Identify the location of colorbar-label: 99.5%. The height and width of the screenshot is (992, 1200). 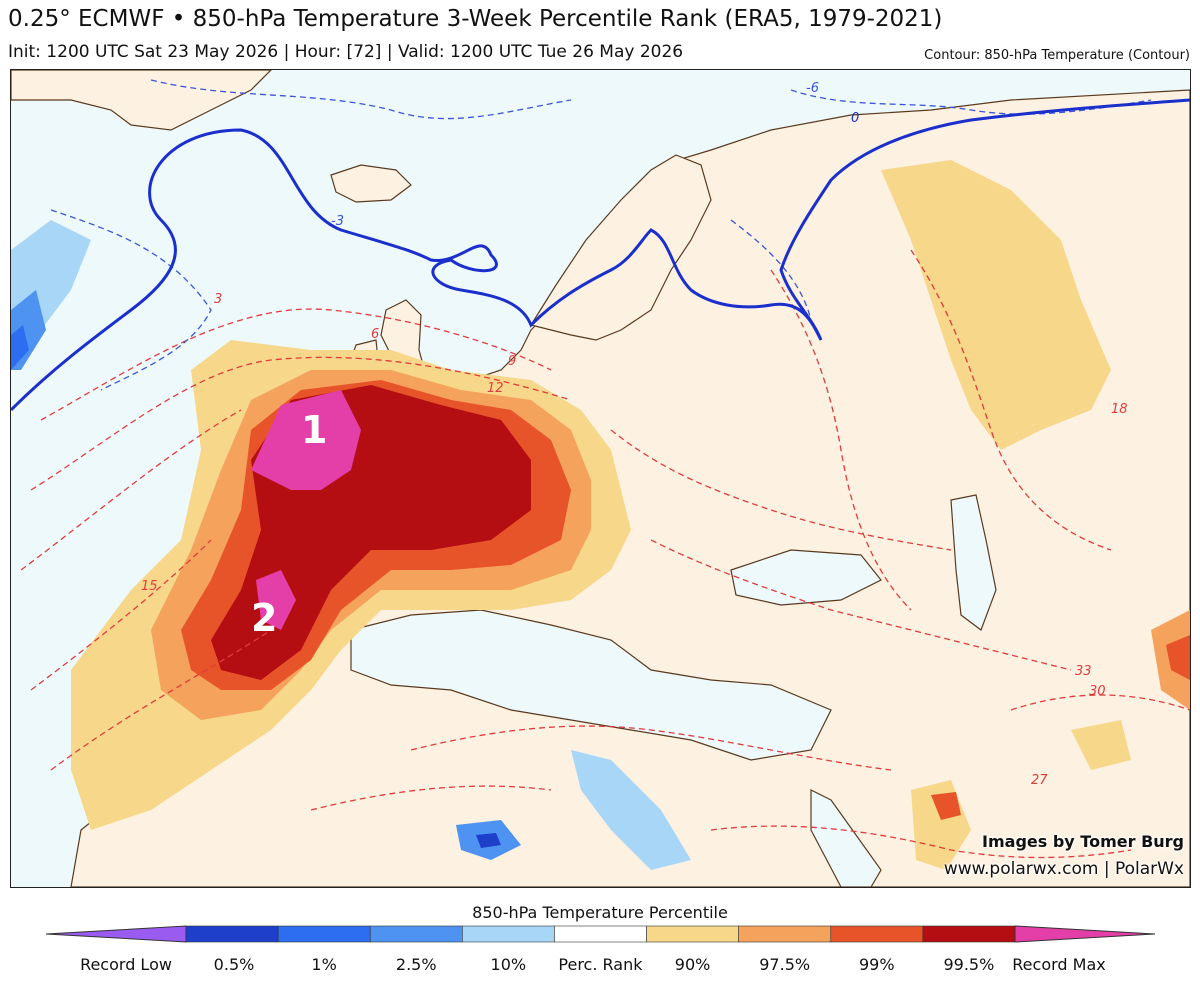
(969, 964).